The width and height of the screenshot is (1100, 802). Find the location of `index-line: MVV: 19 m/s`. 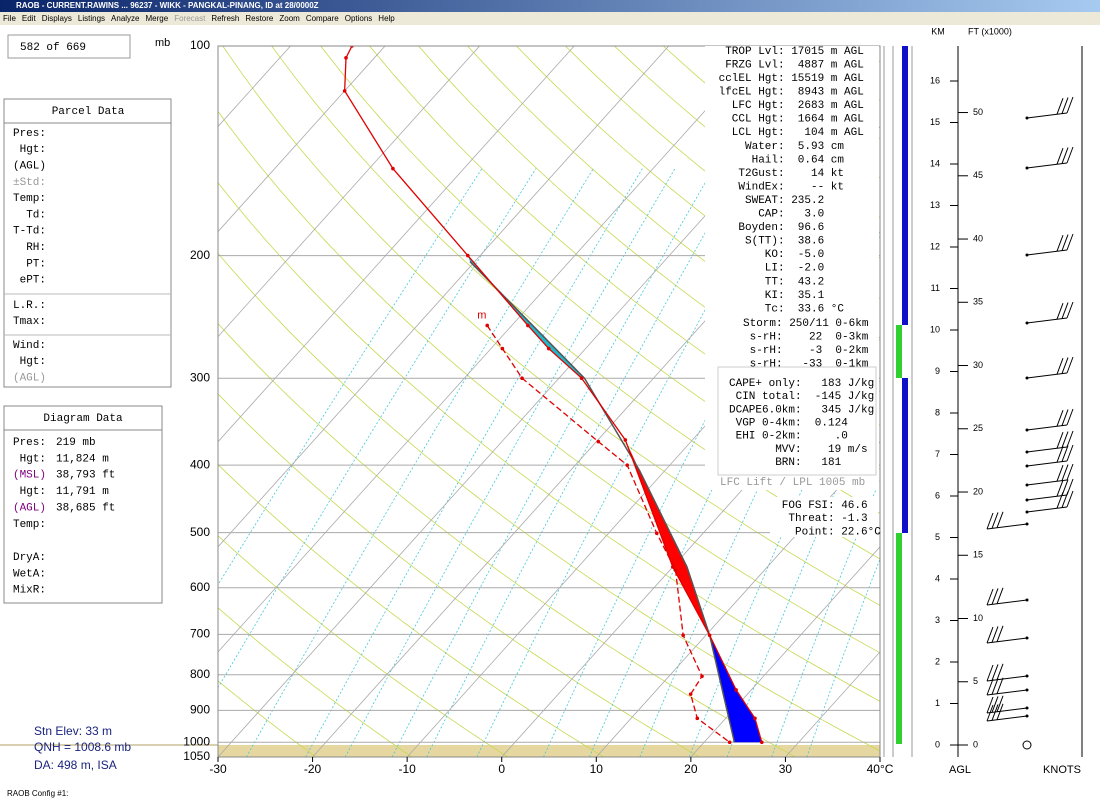

index-line: MVV: 19 m/s is located at coordinates (821, 450).